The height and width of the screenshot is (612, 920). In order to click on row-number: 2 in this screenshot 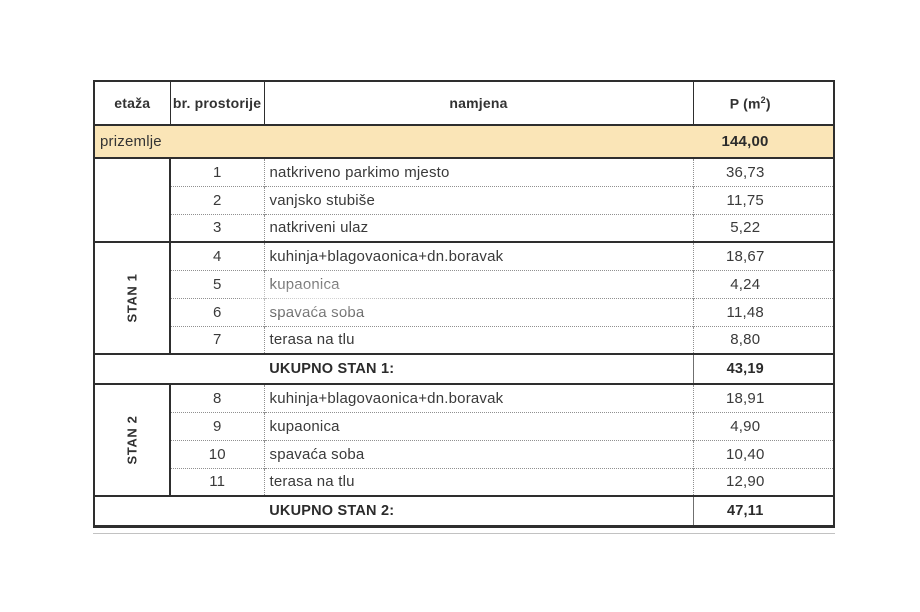, I will do `click(217, 199)`.